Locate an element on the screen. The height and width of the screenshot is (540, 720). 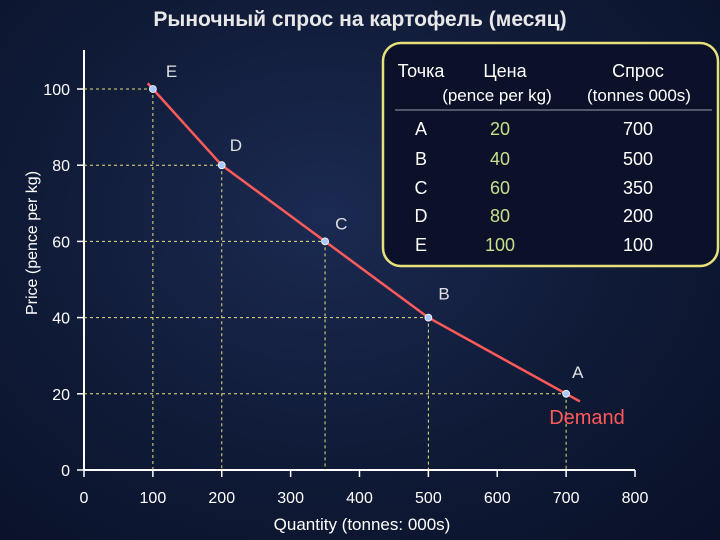
point-b is located at coordinates (428, 317).